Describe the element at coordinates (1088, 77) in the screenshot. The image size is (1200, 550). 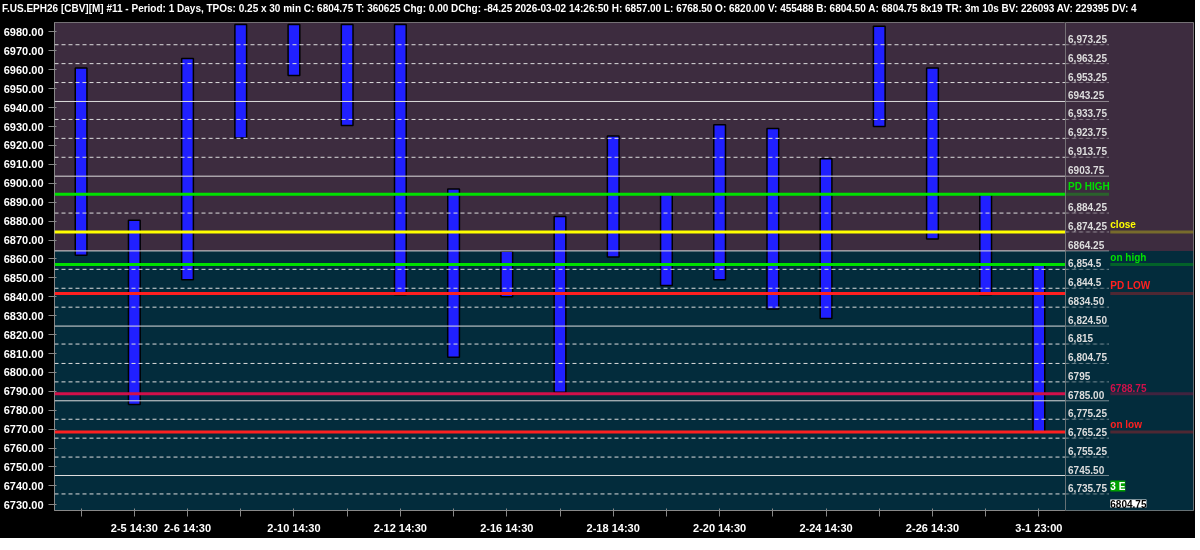
I see `ref-line-label: 6,953.25` at that location.